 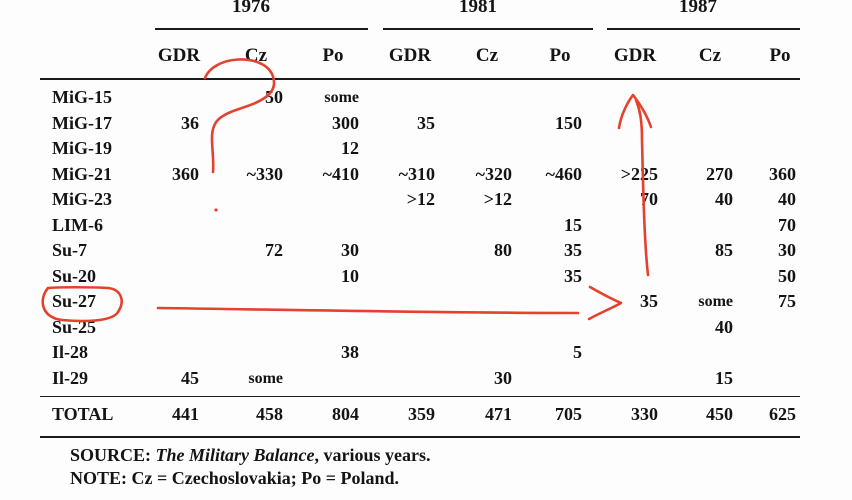 I want to click on col-header-1976-gdr: GDR, so click(x=179, y=55).